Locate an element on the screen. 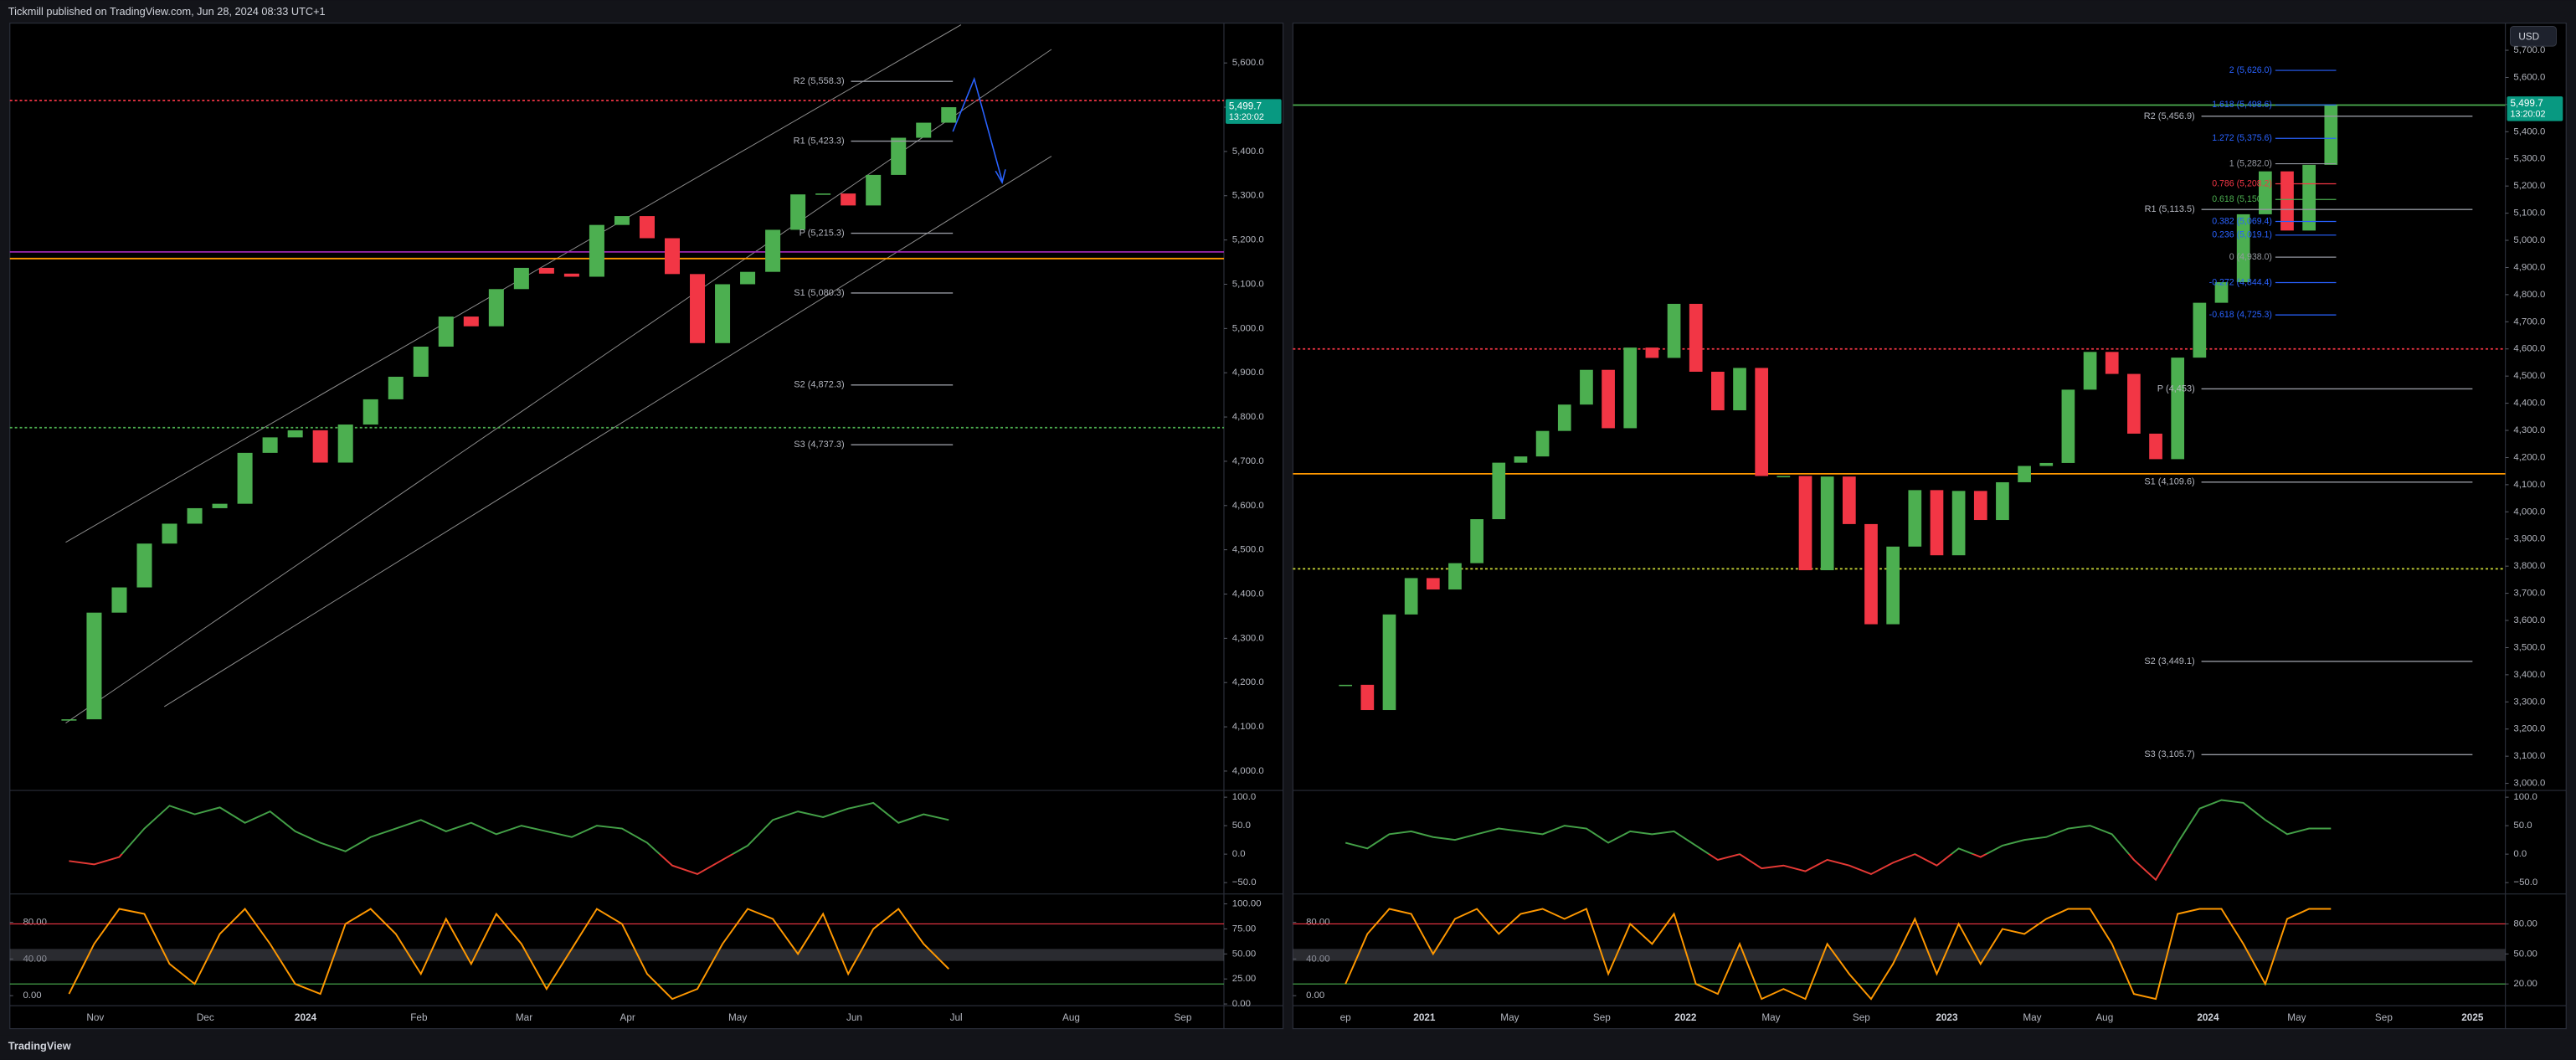 Image resolution: width=2576 pixels, height=1060 pixels. brand: TradingView is located at coordinates (40, 1046).